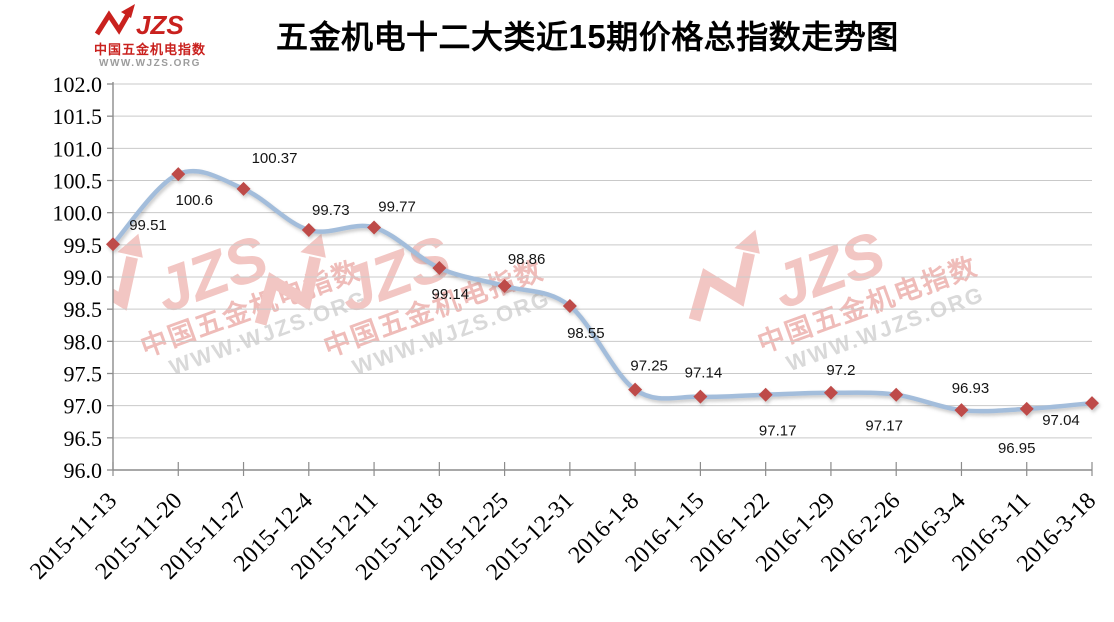  Describe the element at coordinates (83, 470) in the screenshot. I see `y-axis-label: 96.0` at that location.